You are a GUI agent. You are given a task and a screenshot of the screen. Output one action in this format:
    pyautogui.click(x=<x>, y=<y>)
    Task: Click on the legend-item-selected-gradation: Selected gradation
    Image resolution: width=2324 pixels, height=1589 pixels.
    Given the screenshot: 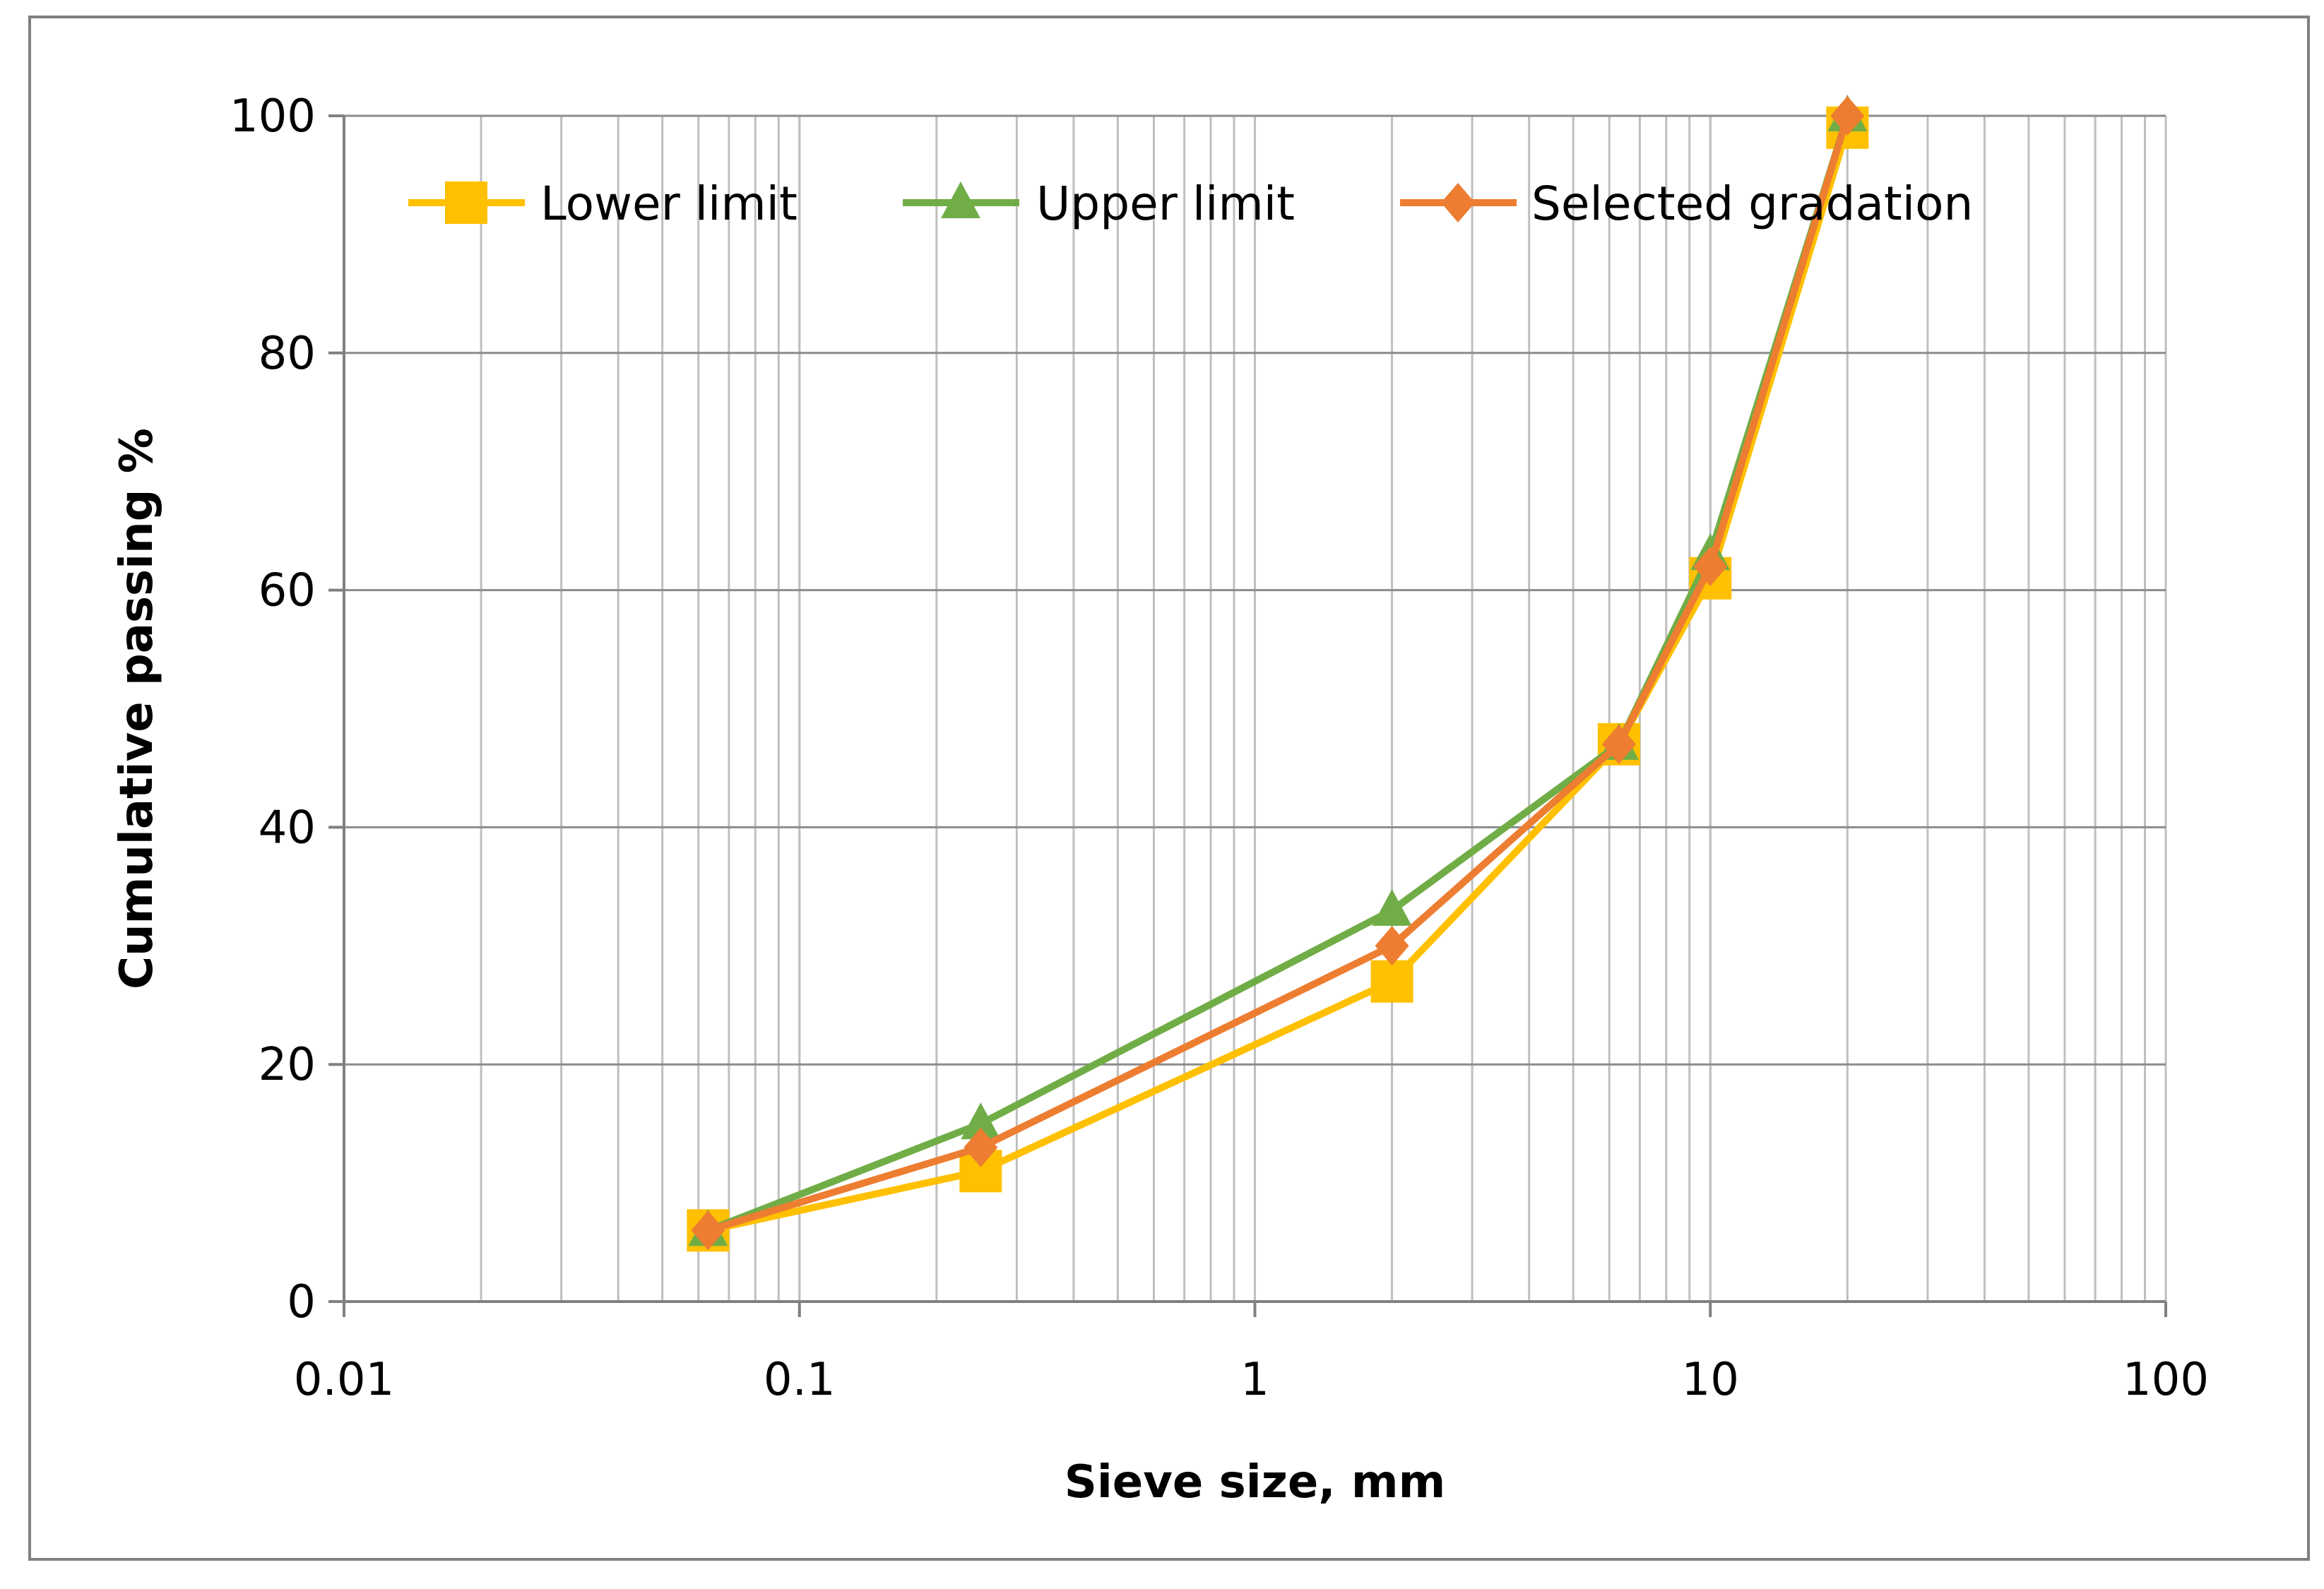 What is the action you would take?
    pyautogui.click(x=1687, y=204)
    